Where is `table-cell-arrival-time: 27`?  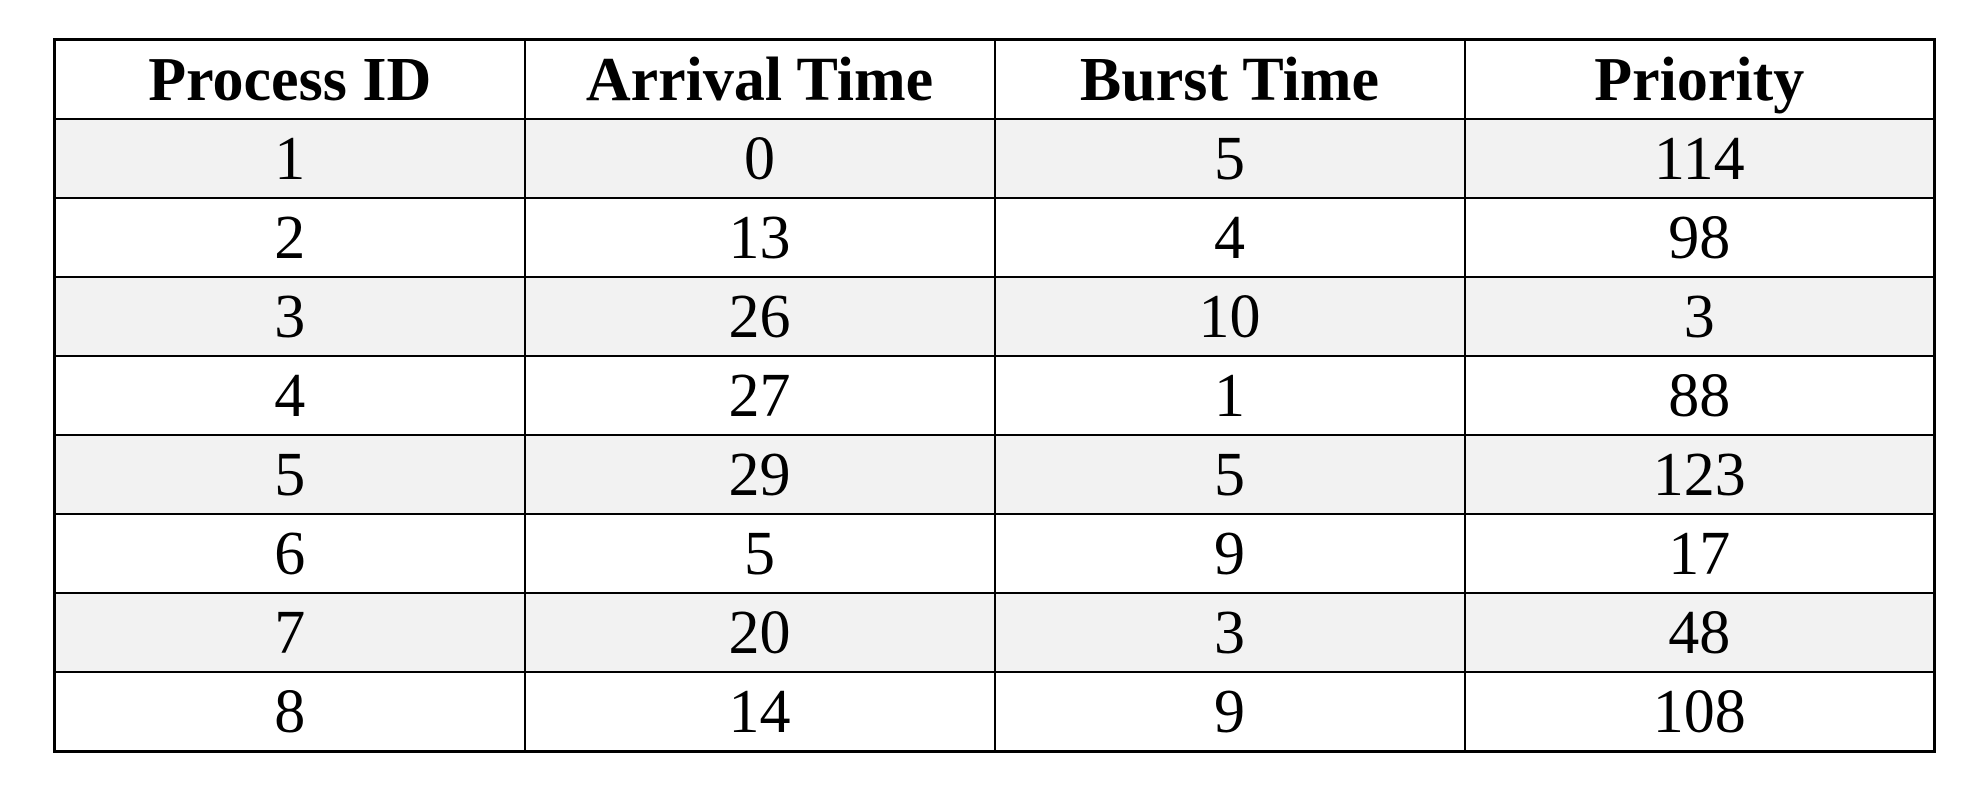
table-cell-arrival-time: 27 is located at coordinates (759, 395).